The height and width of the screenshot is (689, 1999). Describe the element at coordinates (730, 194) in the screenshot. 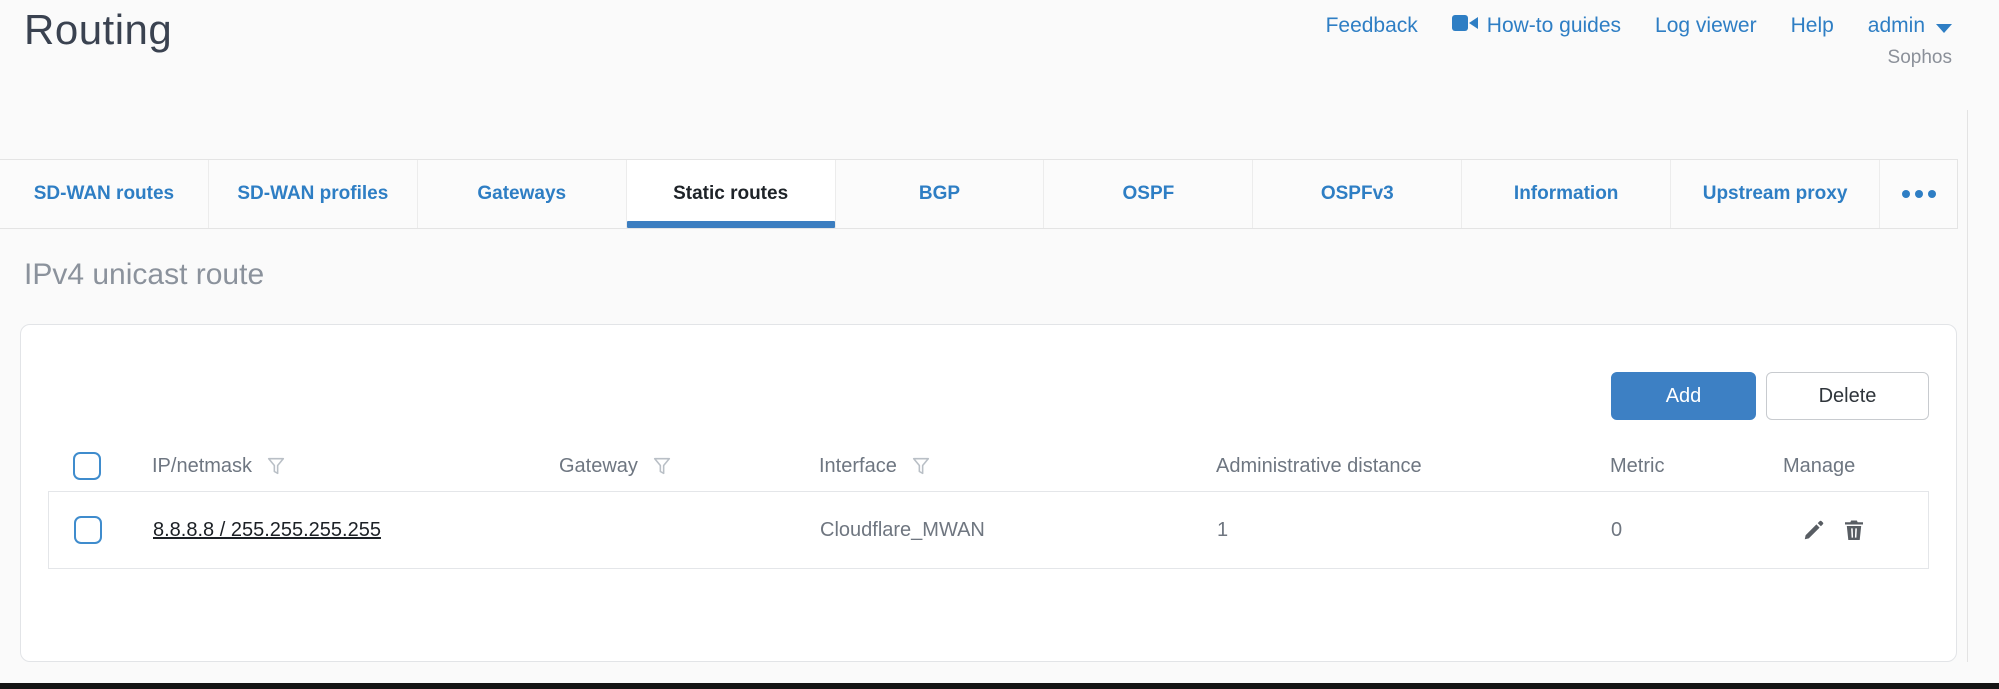

I see `tab-static-routes: Static routes` at that location.